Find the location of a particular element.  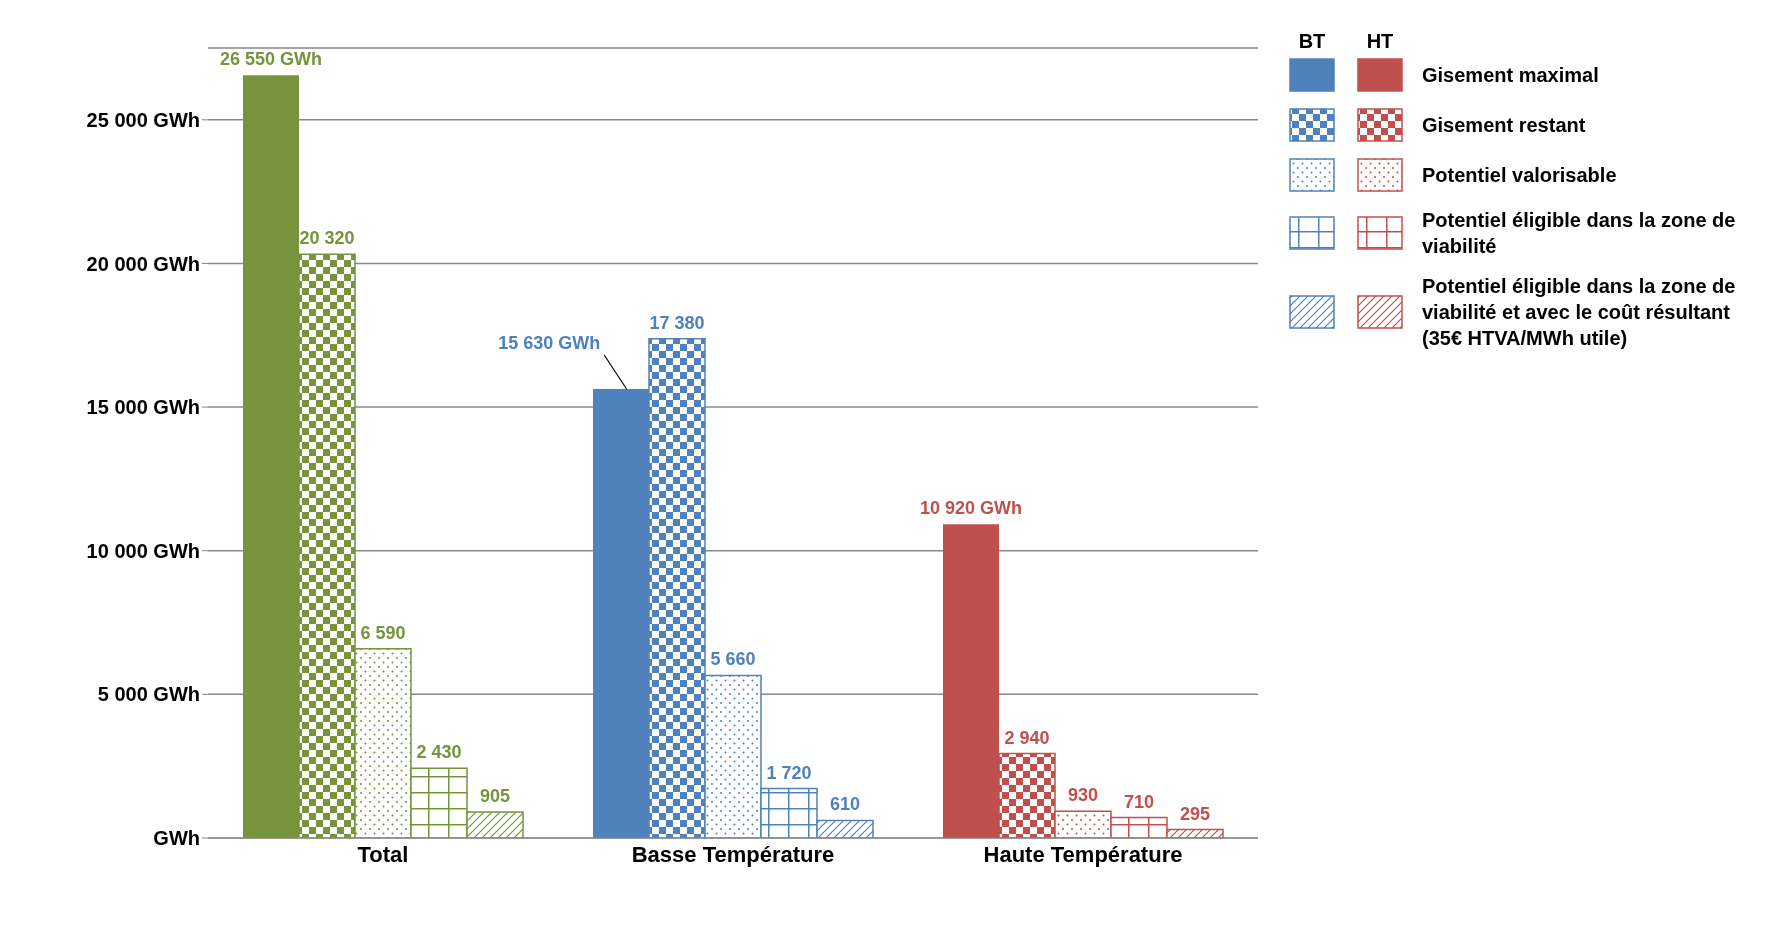

text: HT is located at coordinates (1380, 41).